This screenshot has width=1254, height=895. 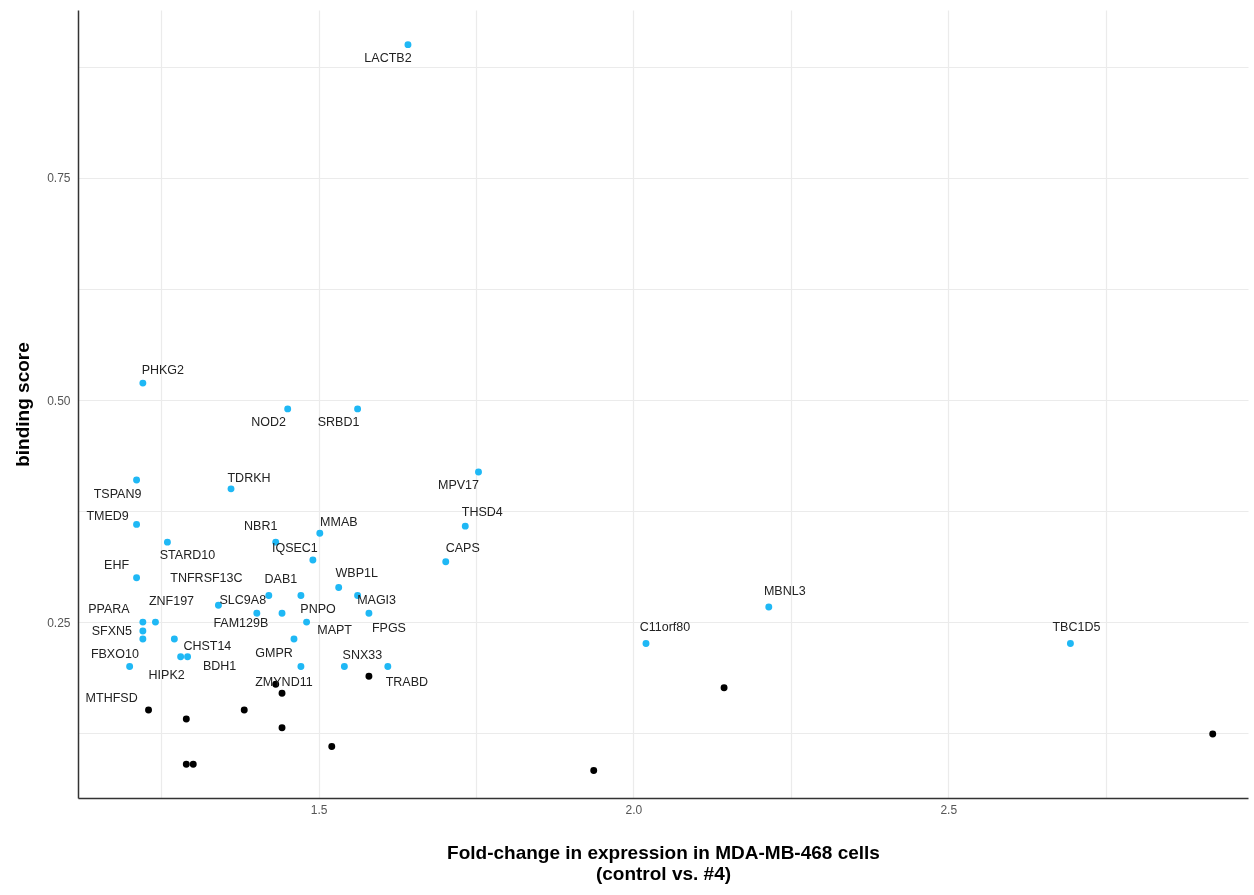 I want to click on annotation: LACTB2, so click(x=388, y=57).